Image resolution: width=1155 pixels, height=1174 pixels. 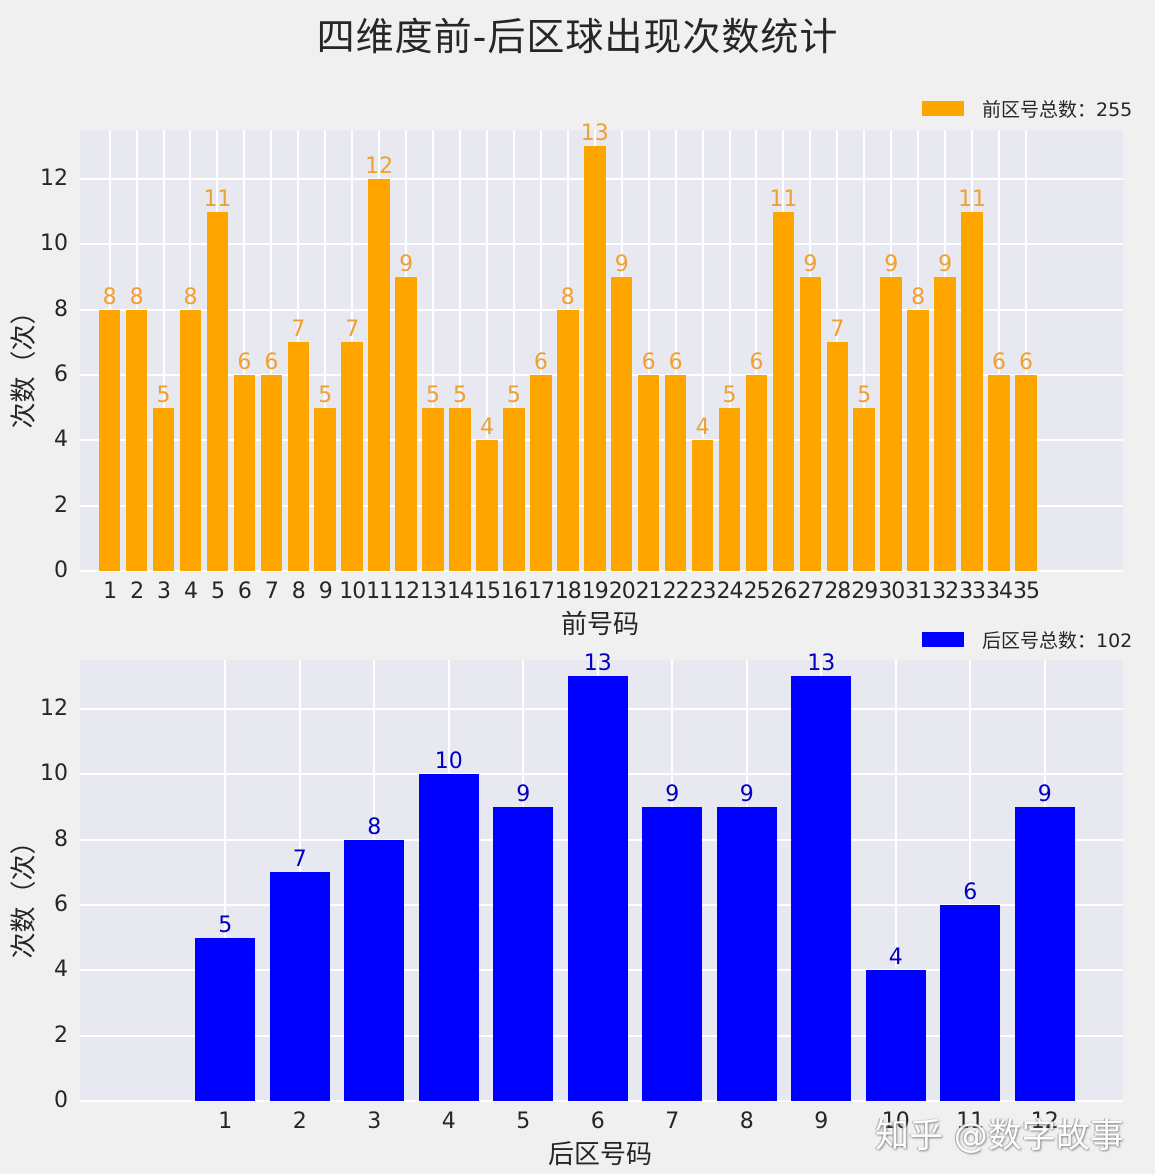 I want to click on x-tick-label: 34, so click(x=999, y=591).